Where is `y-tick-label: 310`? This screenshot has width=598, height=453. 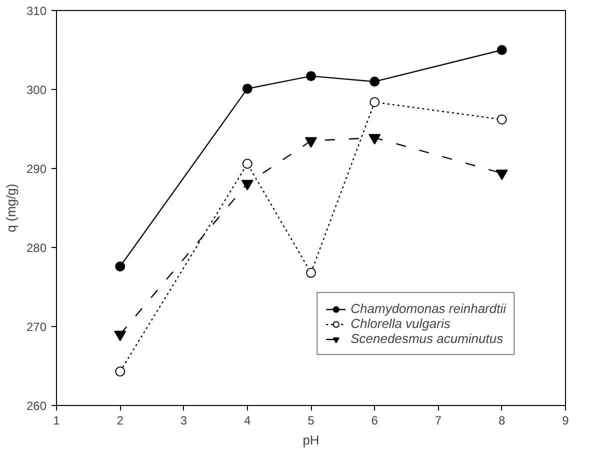 y-tick-label: 310 is located at coordinates (36, 11).